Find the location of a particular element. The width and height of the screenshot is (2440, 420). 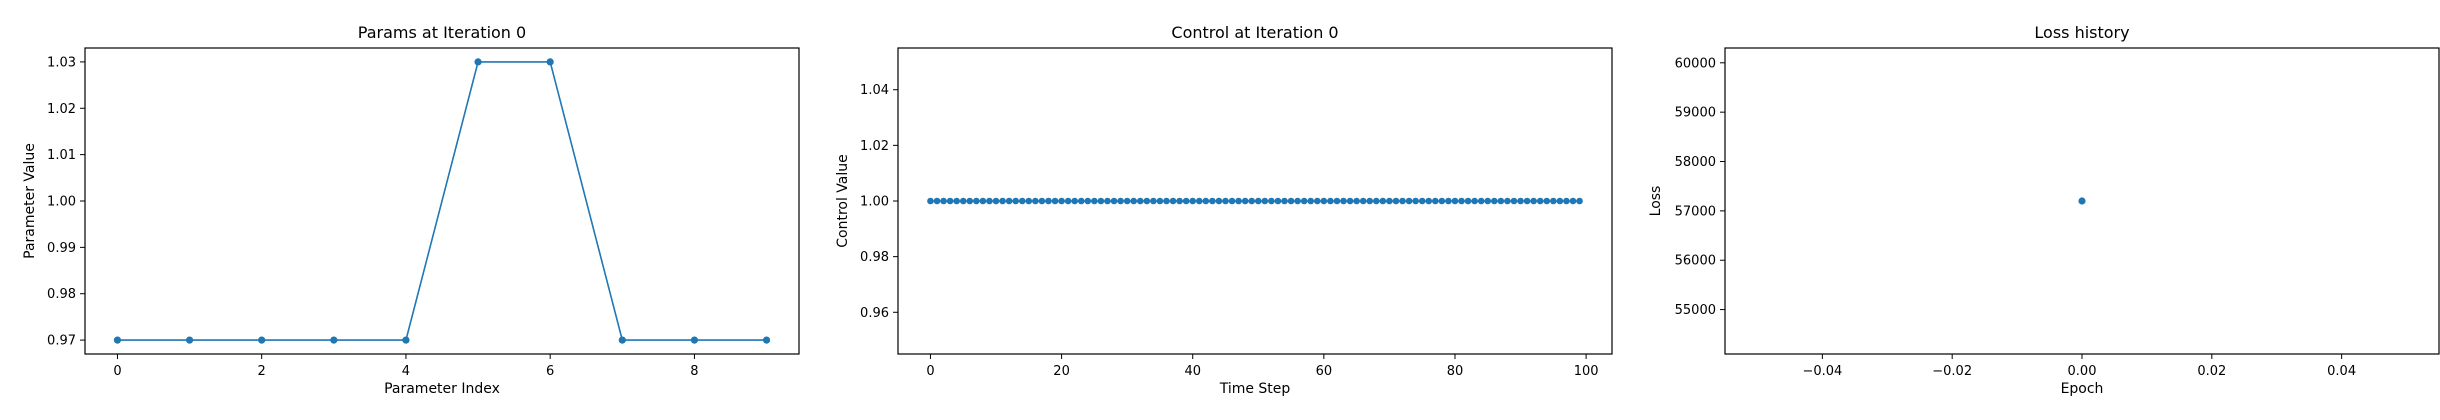

y-tick-label: 59000 is located at coordinates (1695, 113).